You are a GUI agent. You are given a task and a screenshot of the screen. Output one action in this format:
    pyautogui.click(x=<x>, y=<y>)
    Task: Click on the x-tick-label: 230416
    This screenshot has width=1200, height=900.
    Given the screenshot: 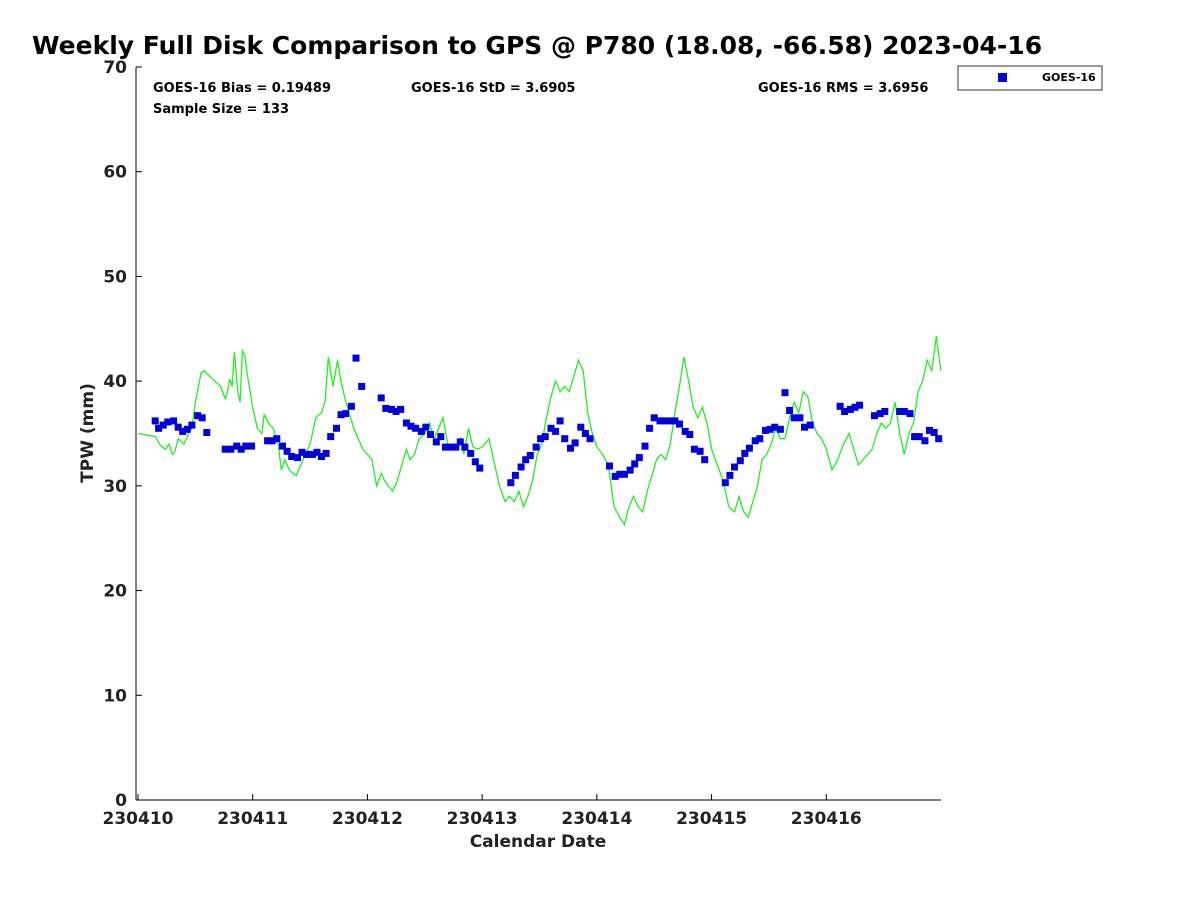 What is the action you would take?
    pyautogui.click(x=826, y=819)
    